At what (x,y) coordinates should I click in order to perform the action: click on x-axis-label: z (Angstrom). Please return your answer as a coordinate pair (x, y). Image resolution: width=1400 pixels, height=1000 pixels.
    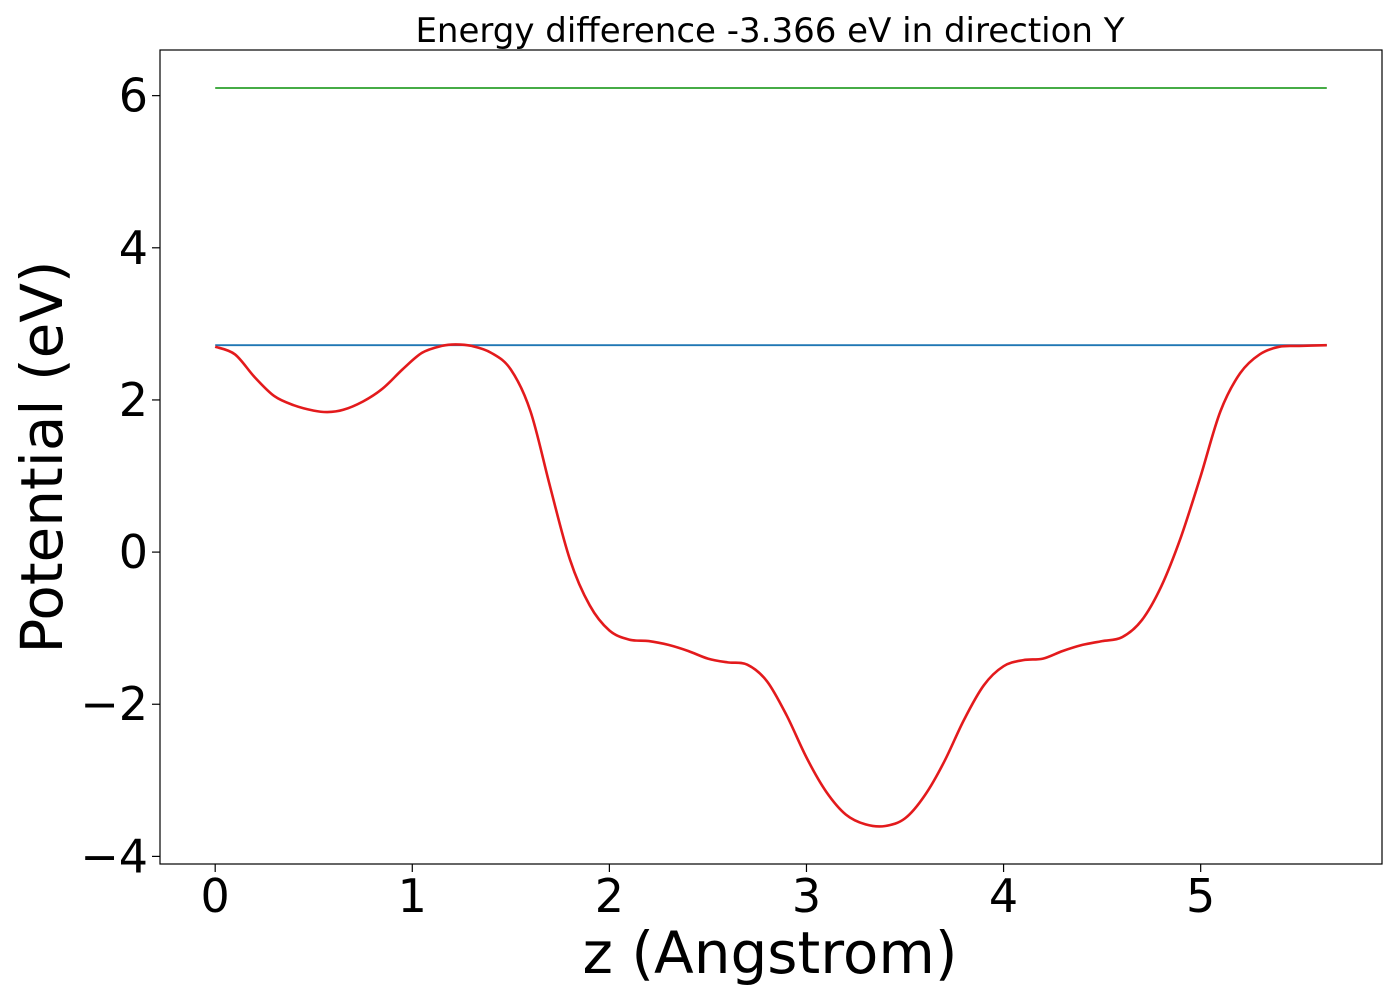
    Looking at the image, I should click on (770, 953).